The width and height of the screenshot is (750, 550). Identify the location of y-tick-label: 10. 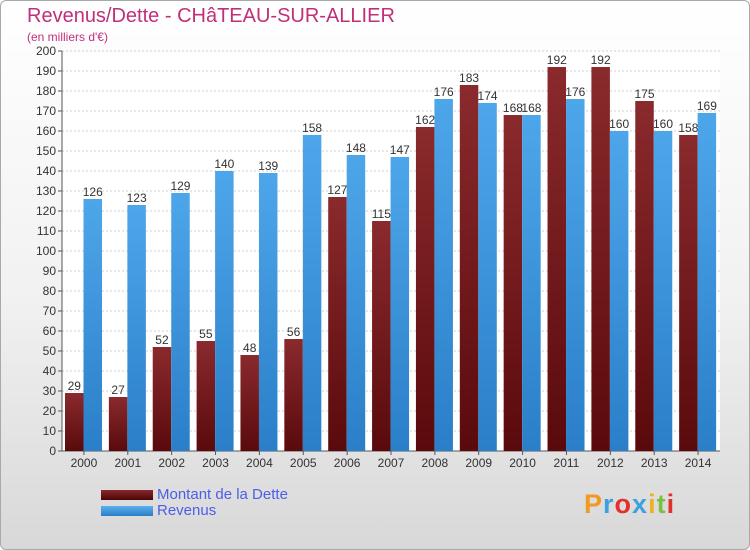
(50, 431).